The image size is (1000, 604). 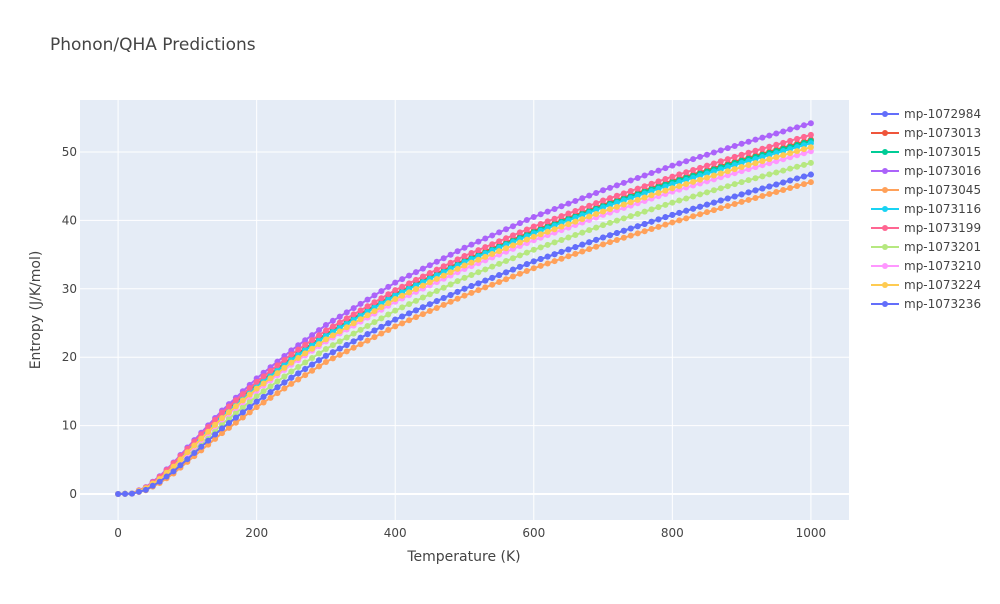 What do you see at coordinates (926, 133) in the screenshot?
I see `legend-item: mp-1073013` at bounding box center [926, 133].